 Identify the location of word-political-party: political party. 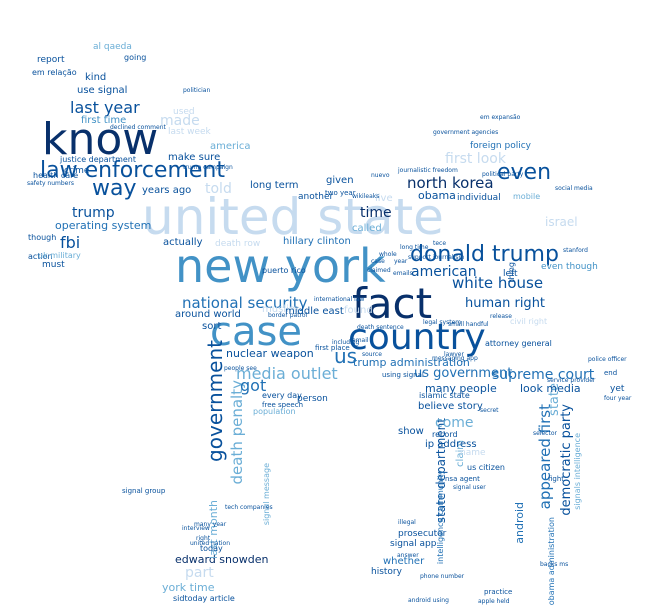
(503, 174).